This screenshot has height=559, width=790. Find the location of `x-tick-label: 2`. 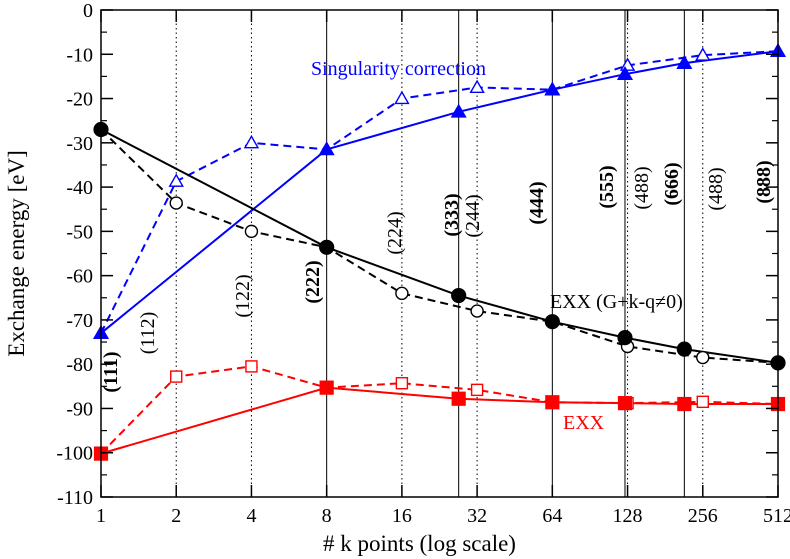

x-tick-label: 2 is located at coordinates (176, 516).